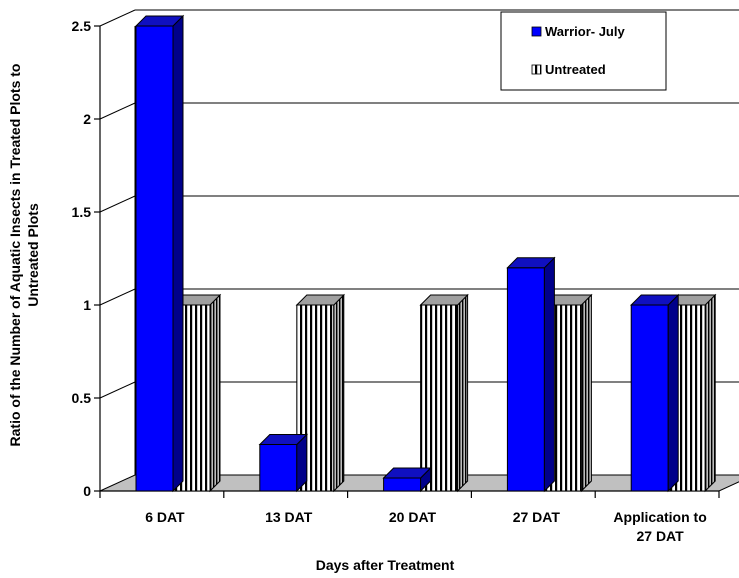 Image resolution: width=739 pixels, height=578 pixels. Describe the element at coordinates (82, 398) in the screenshot. I see `y-tick-label: 0.5` at that location.